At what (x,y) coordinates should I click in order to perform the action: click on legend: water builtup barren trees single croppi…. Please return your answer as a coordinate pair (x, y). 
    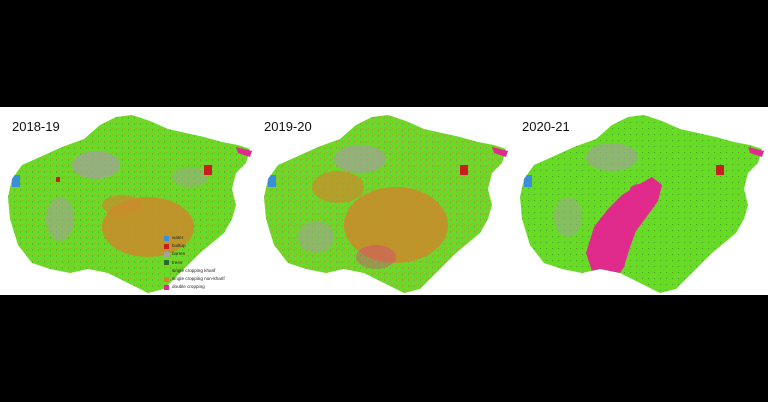
    Looking at the image, I should click on (194, 262).